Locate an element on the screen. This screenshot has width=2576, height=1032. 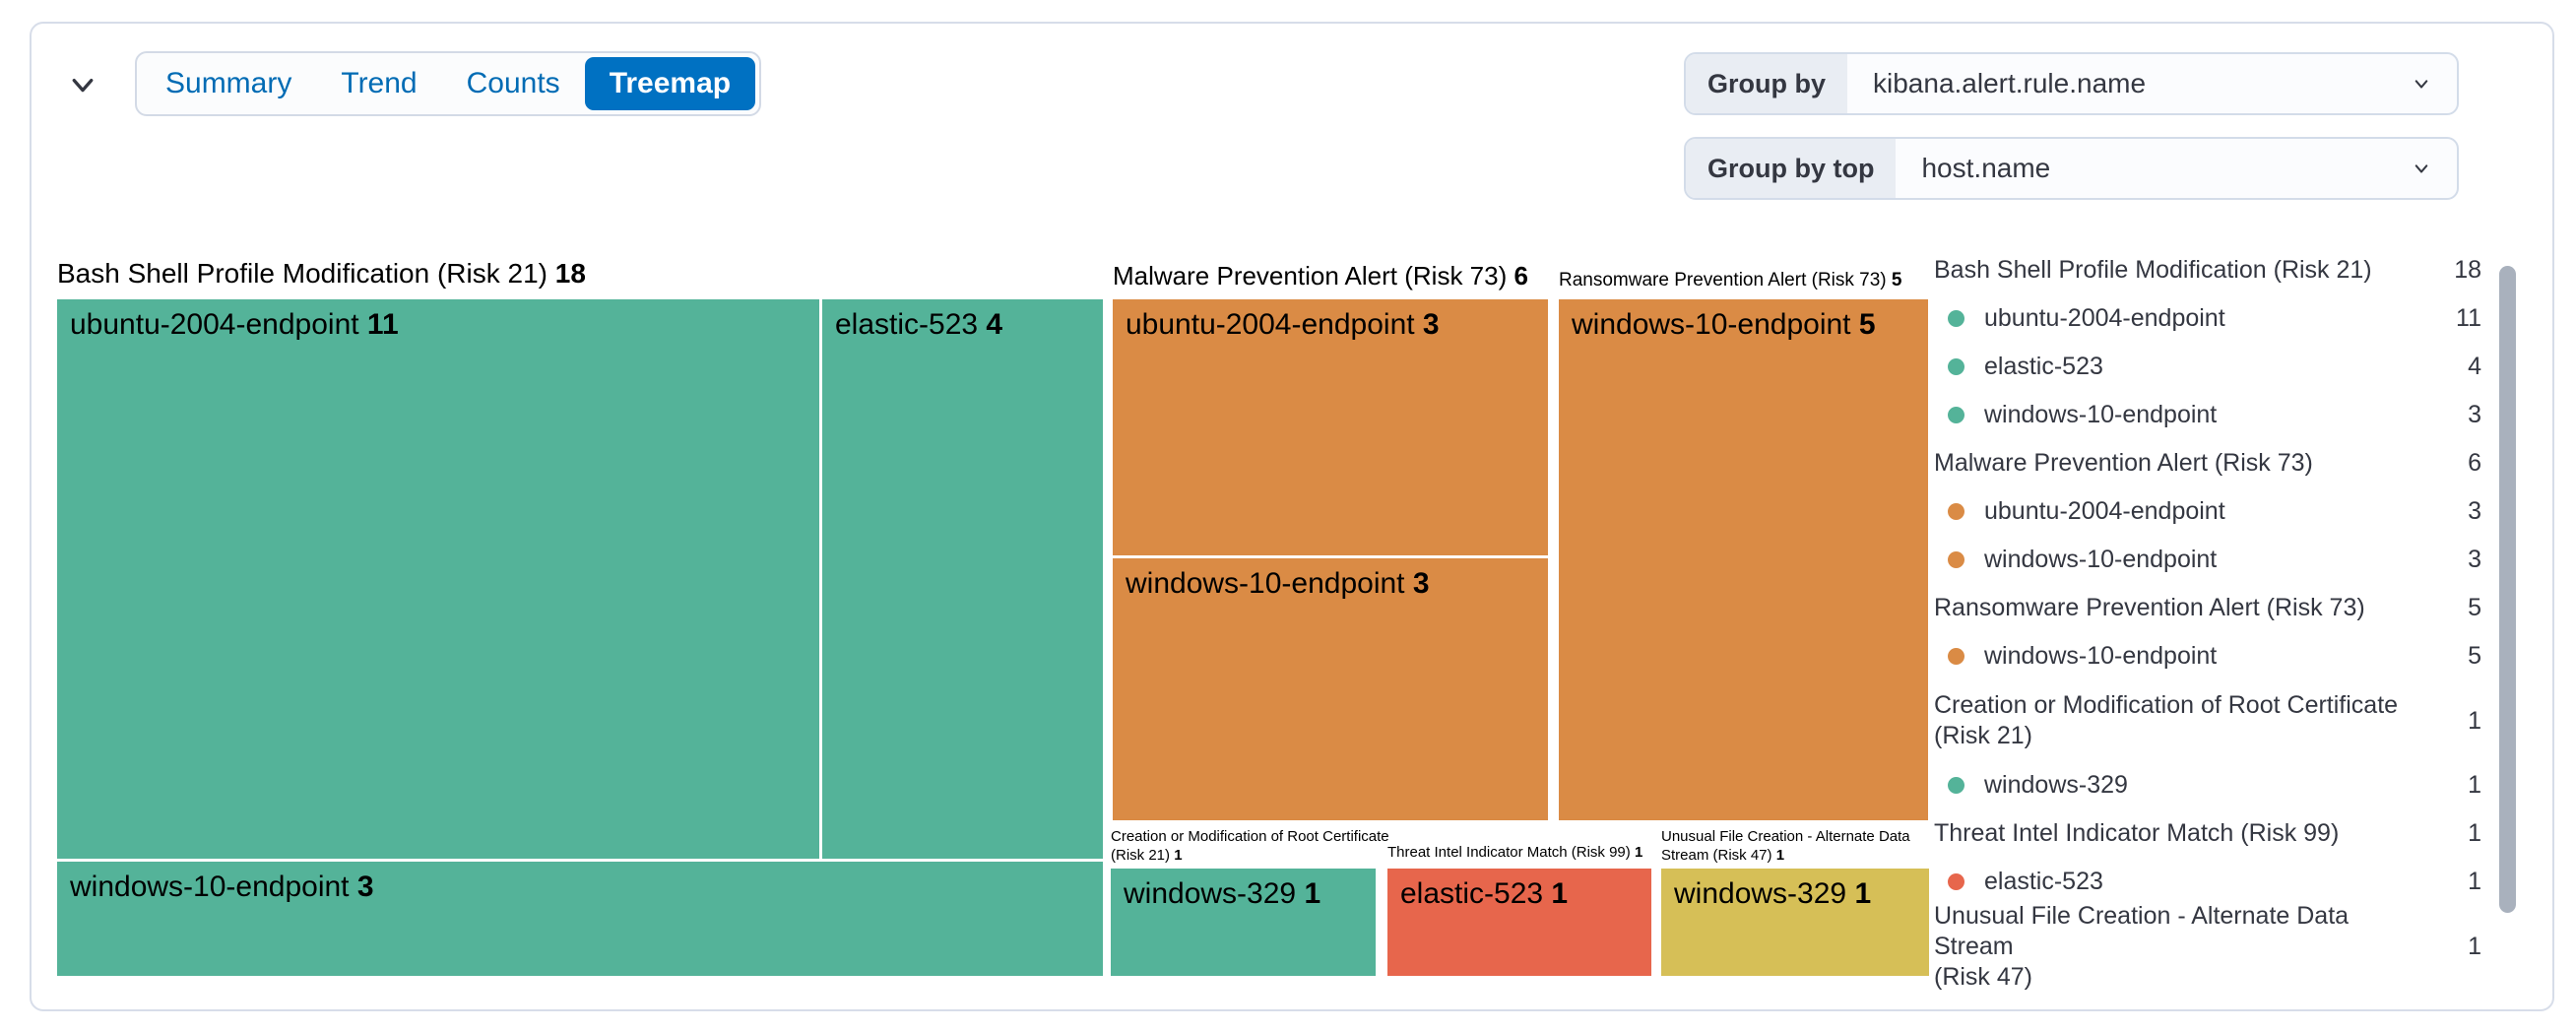
legend-item: elastic-523 1 is located at coordinates (2205, 882).